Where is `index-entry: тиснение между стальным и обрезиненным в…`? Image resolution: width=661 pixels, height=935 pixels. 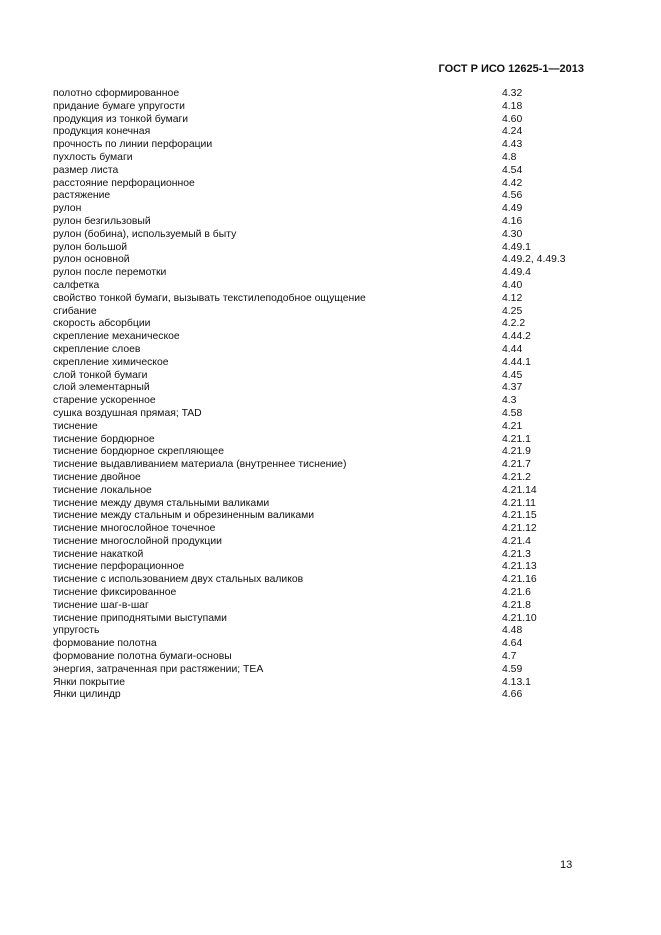
index-entry: тиснение между стальным и обрезиненным в… is located at coordinates (333, 516).